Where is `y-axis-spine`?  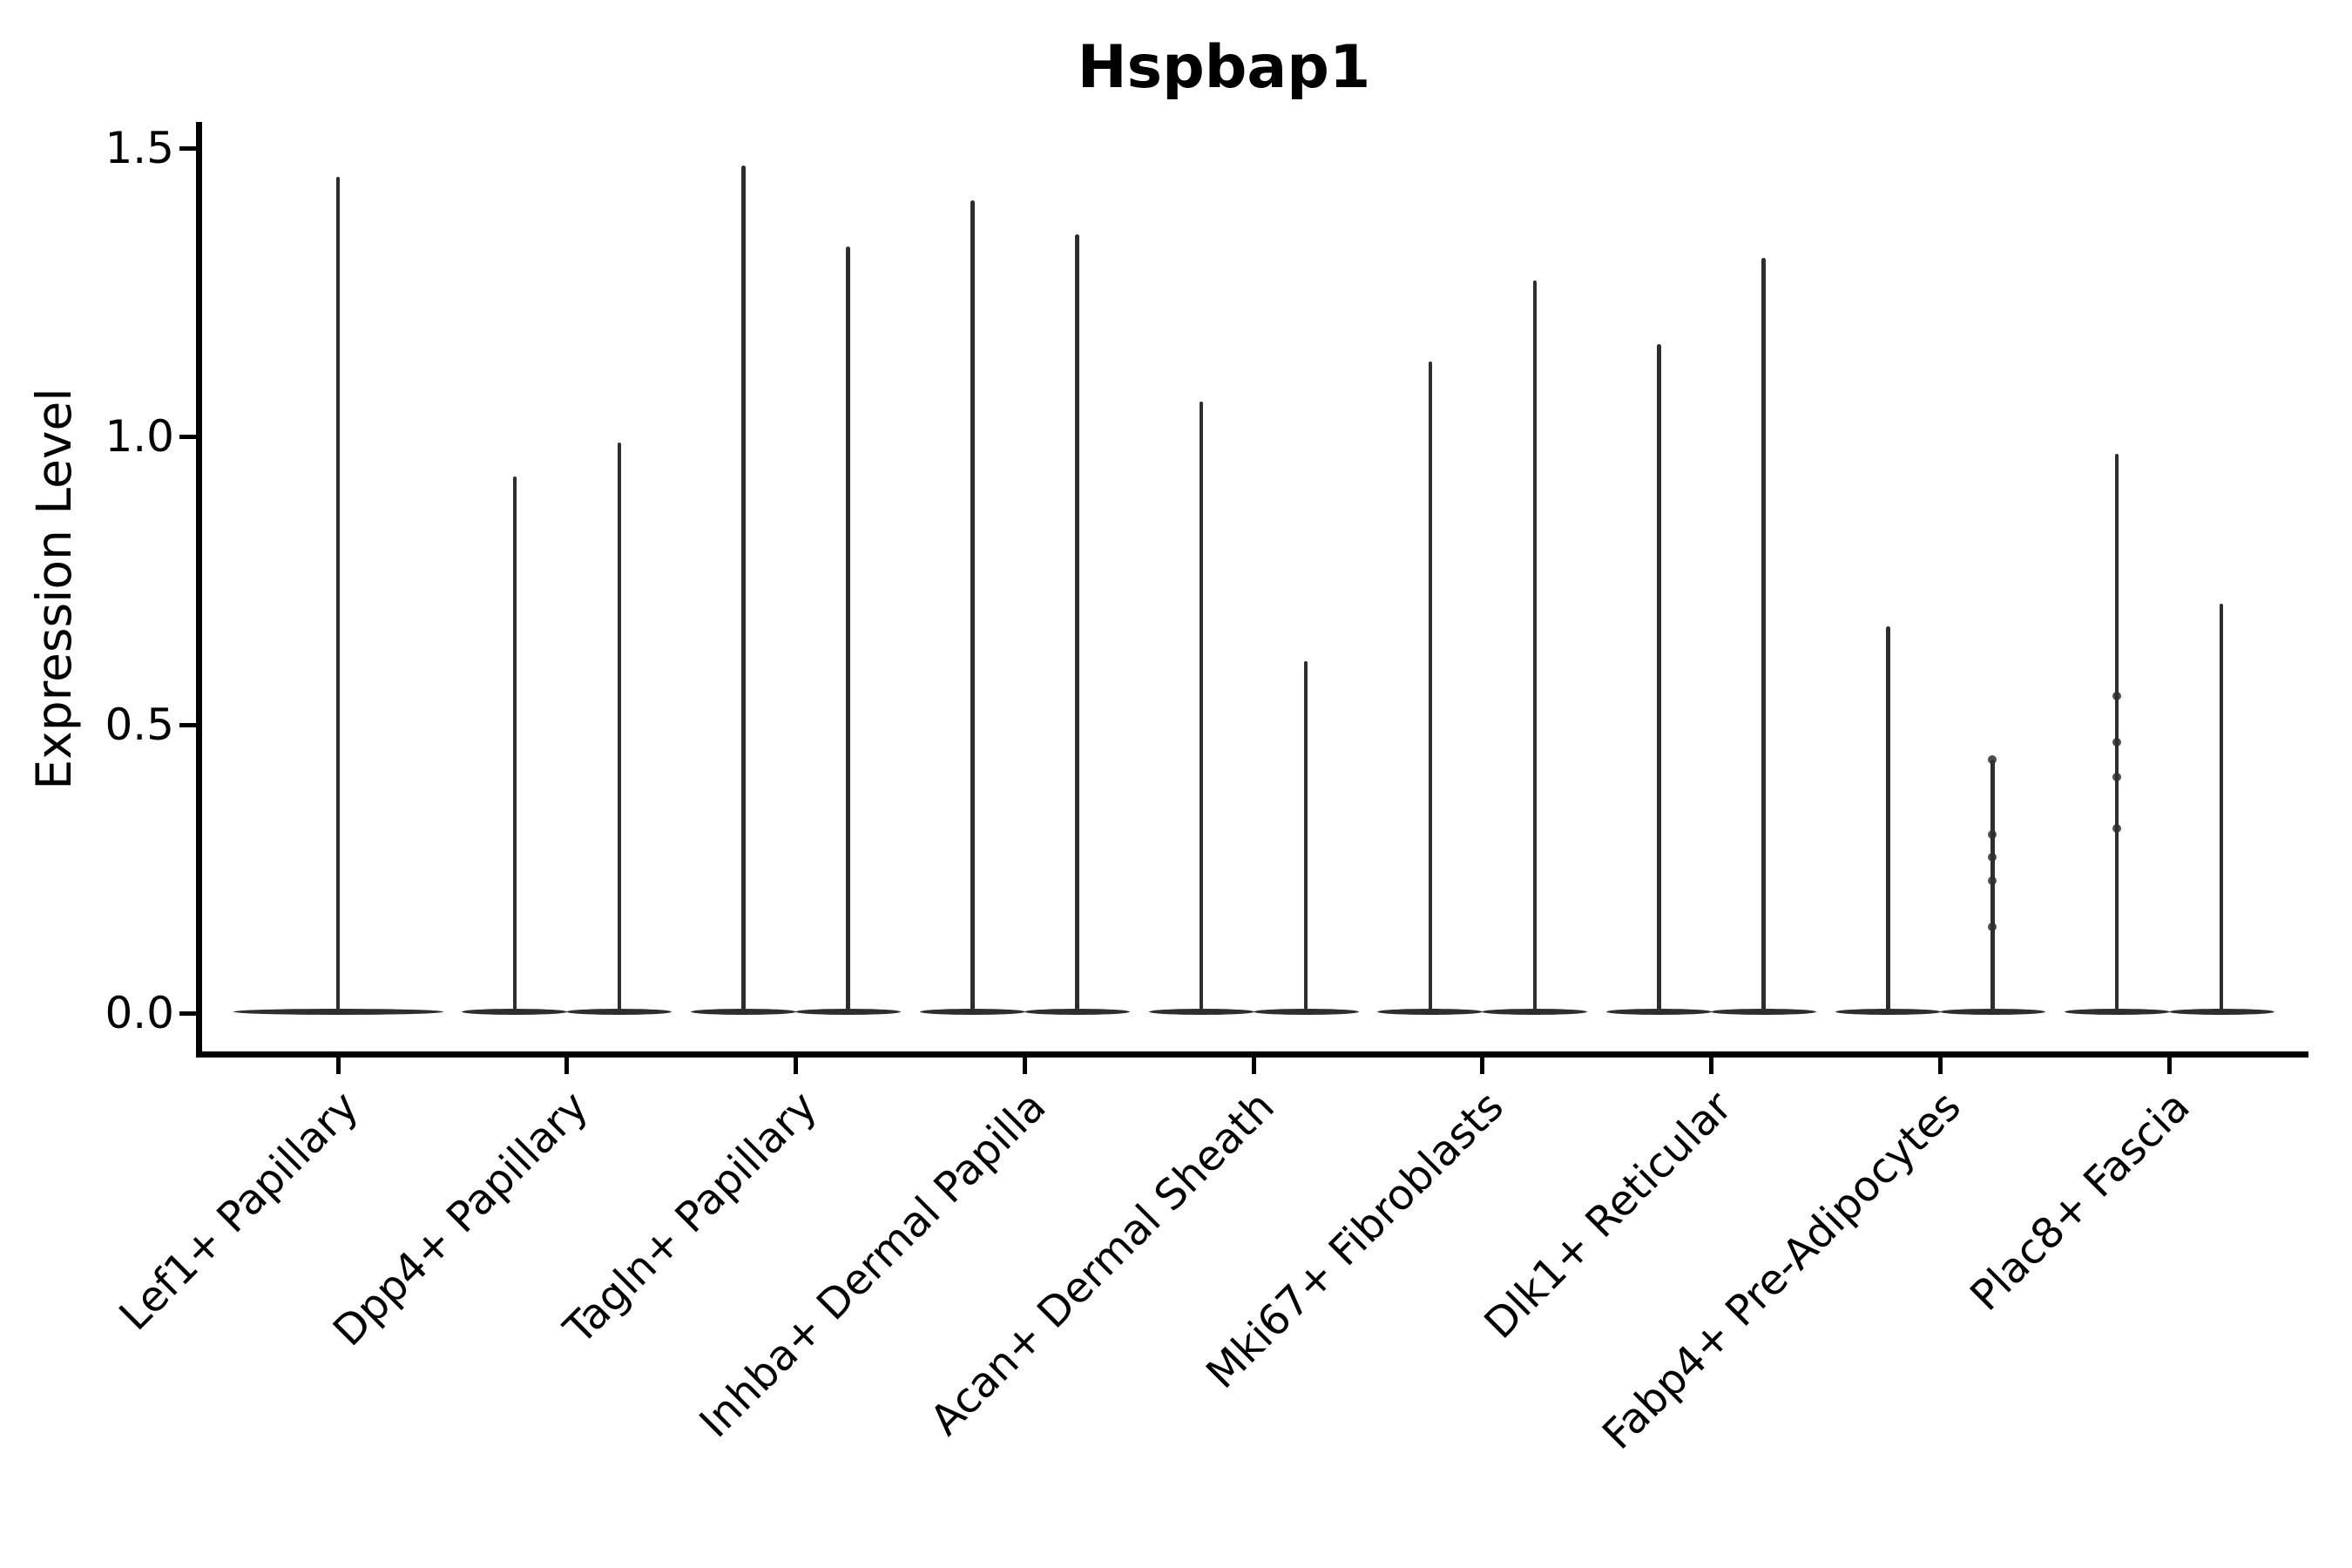 y-axis-spine is located at coordinates (199, 590).